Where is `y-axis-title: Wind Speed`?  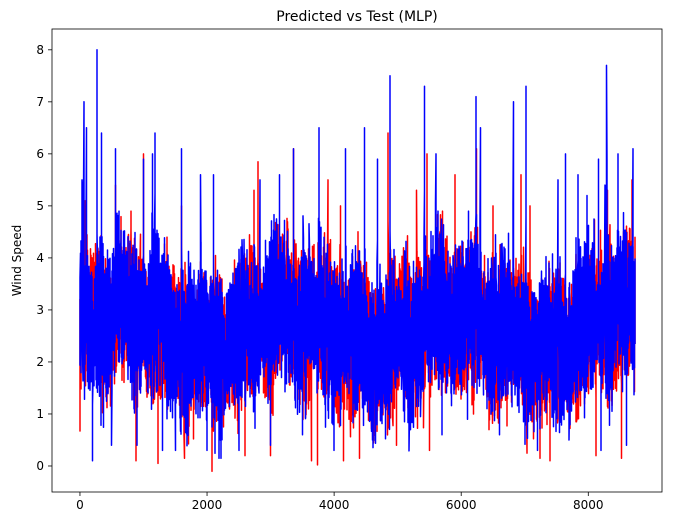
y-axis-title: Wind Speed is located at coordinates (17, 261).